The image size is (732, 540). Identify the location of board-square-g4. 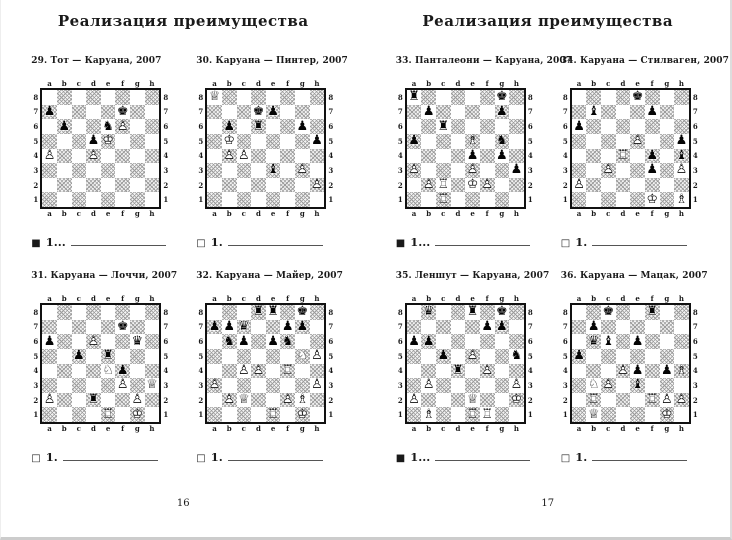
(502, 371).